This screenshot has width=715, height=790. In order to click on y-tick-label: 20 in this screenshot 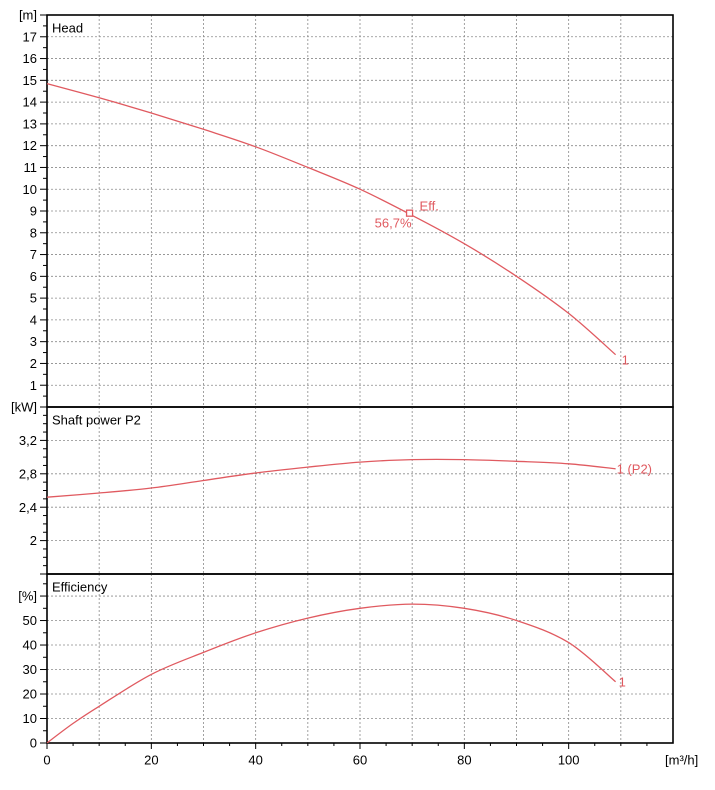, I will do `click(30, 694)`.